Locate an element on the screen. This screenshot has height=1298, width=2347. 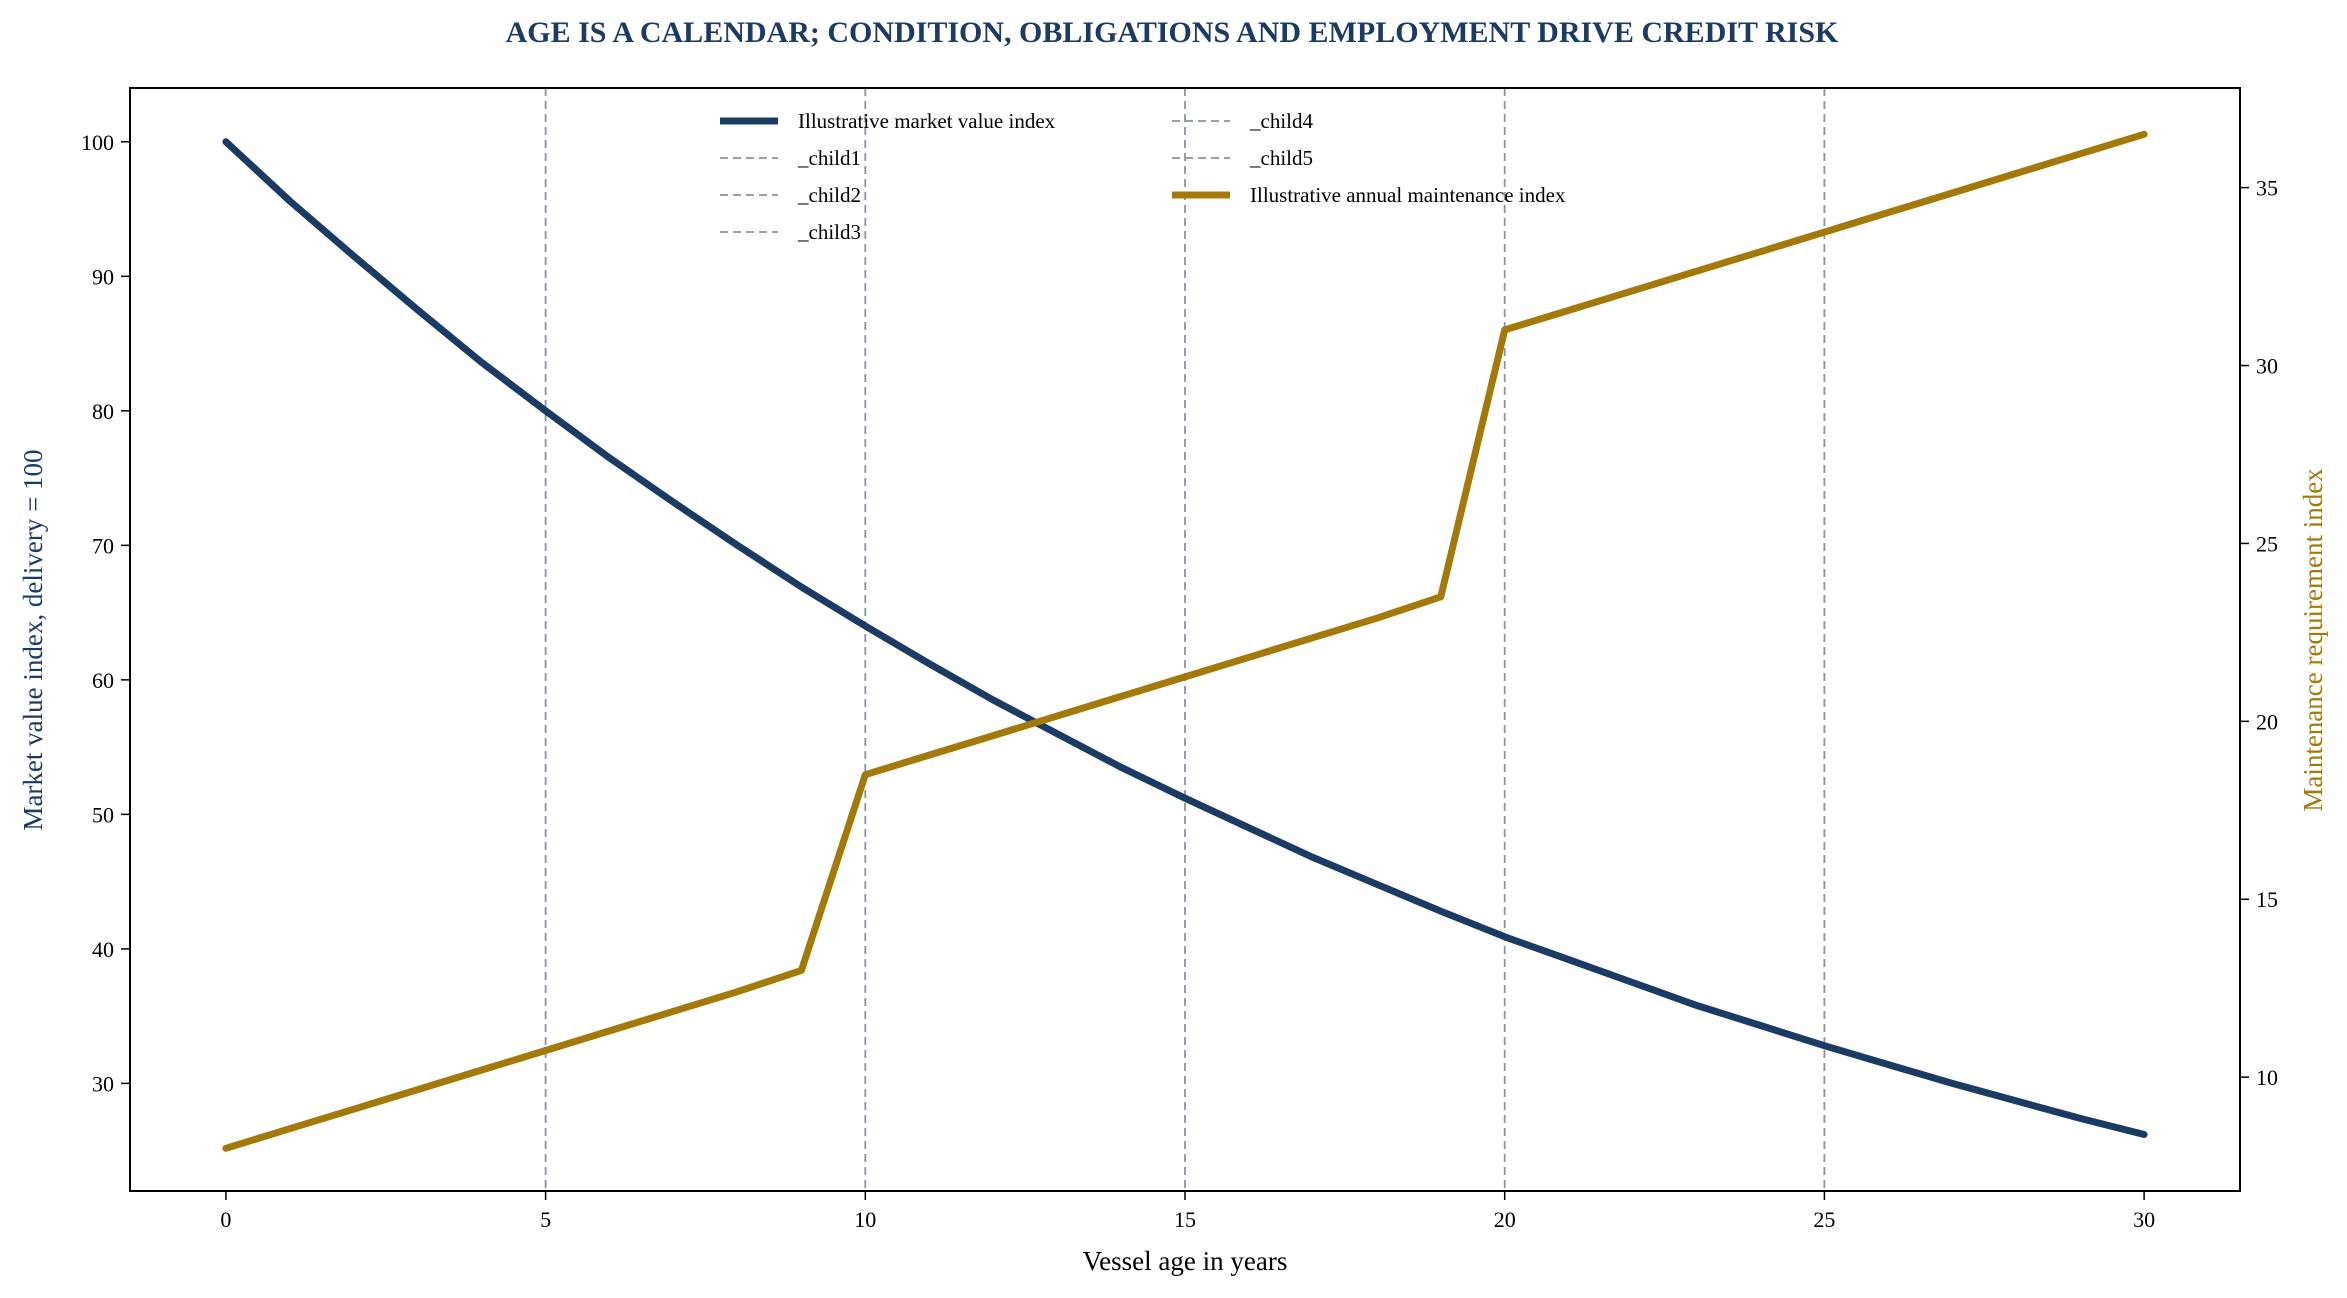
x-axis: 0 5 10 15 20 25 30 is located at coordinates (1187, 1211).